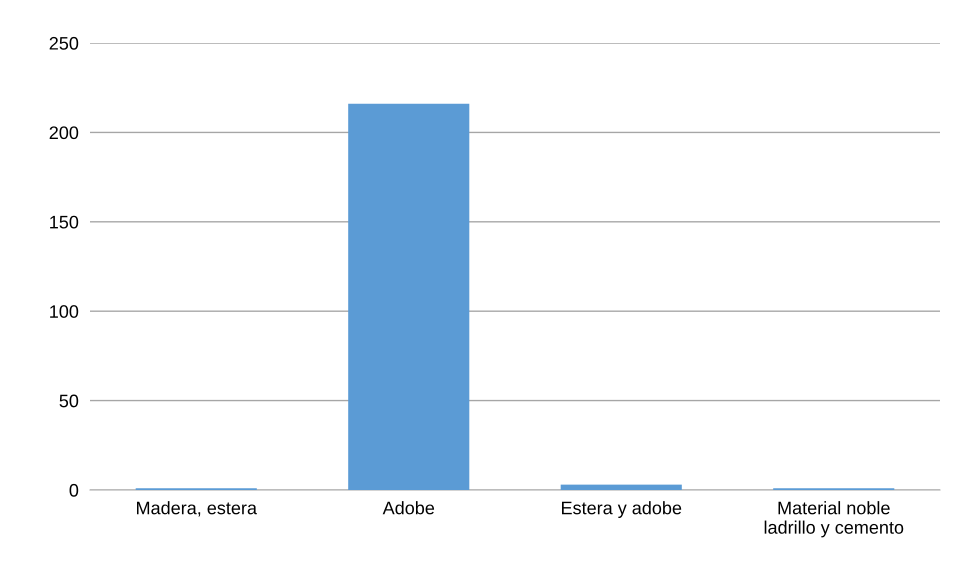 Image resolution: width=955 pixels, height=581 pixels. Describe the element at coordinates (64, 133) in the screenshot. I see `y-tick-label: 200` at that location.